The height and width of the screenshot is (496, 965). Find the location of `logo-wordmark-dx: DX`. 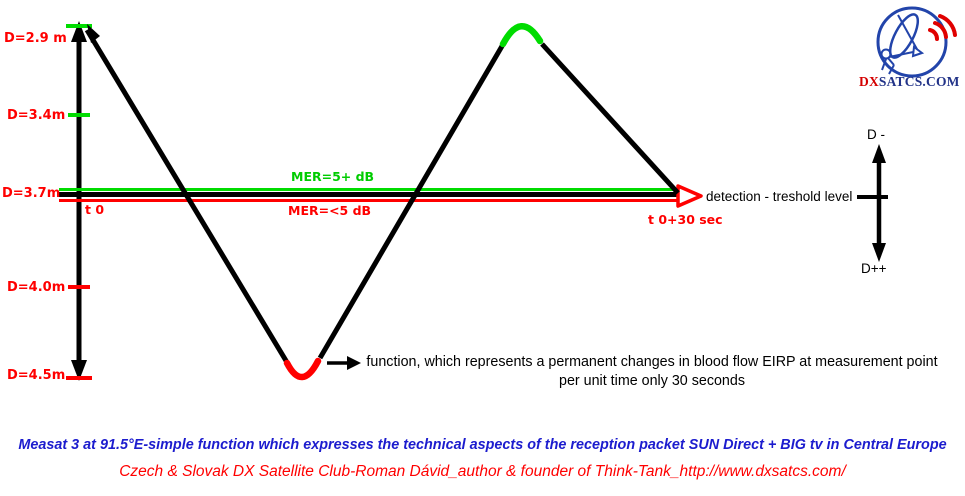

logo-wordmark-dx: DX is located at coordinates (869, 81).